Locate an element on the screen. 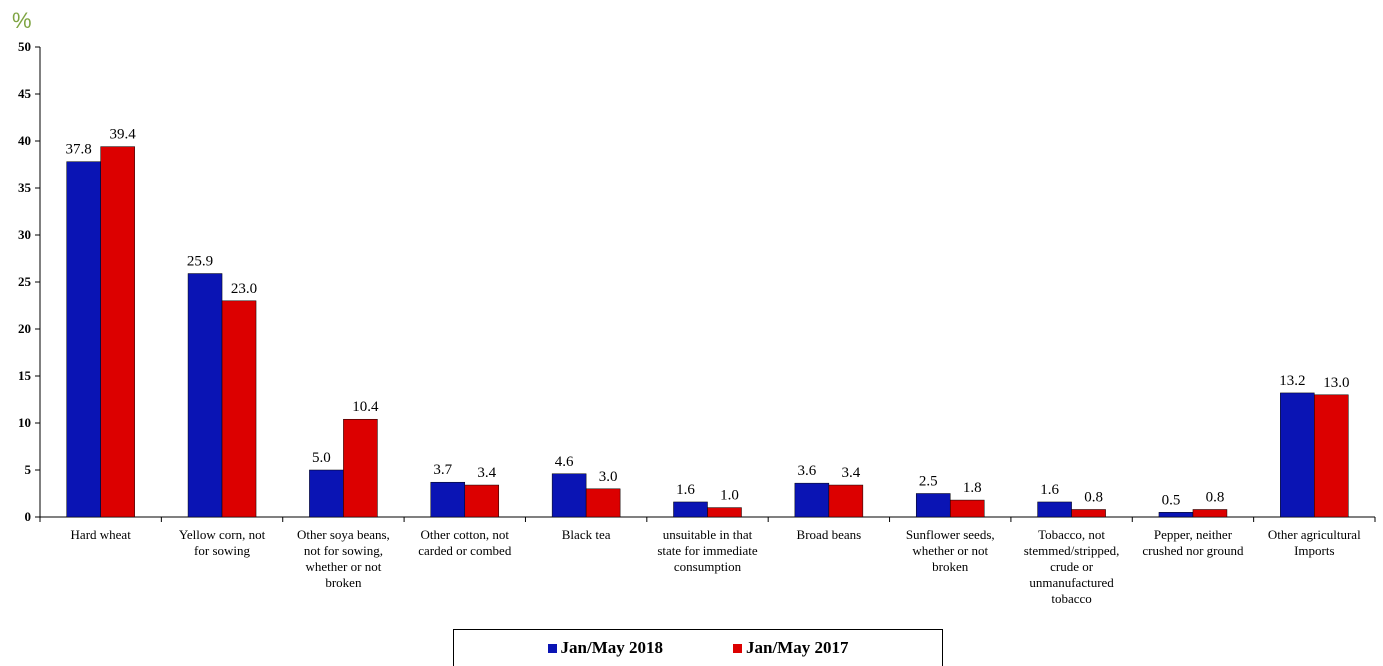 Image resolution: width=1383 pixels, height=666 pixels. y-tick-label: 40 is located at coordinates (24, 140).